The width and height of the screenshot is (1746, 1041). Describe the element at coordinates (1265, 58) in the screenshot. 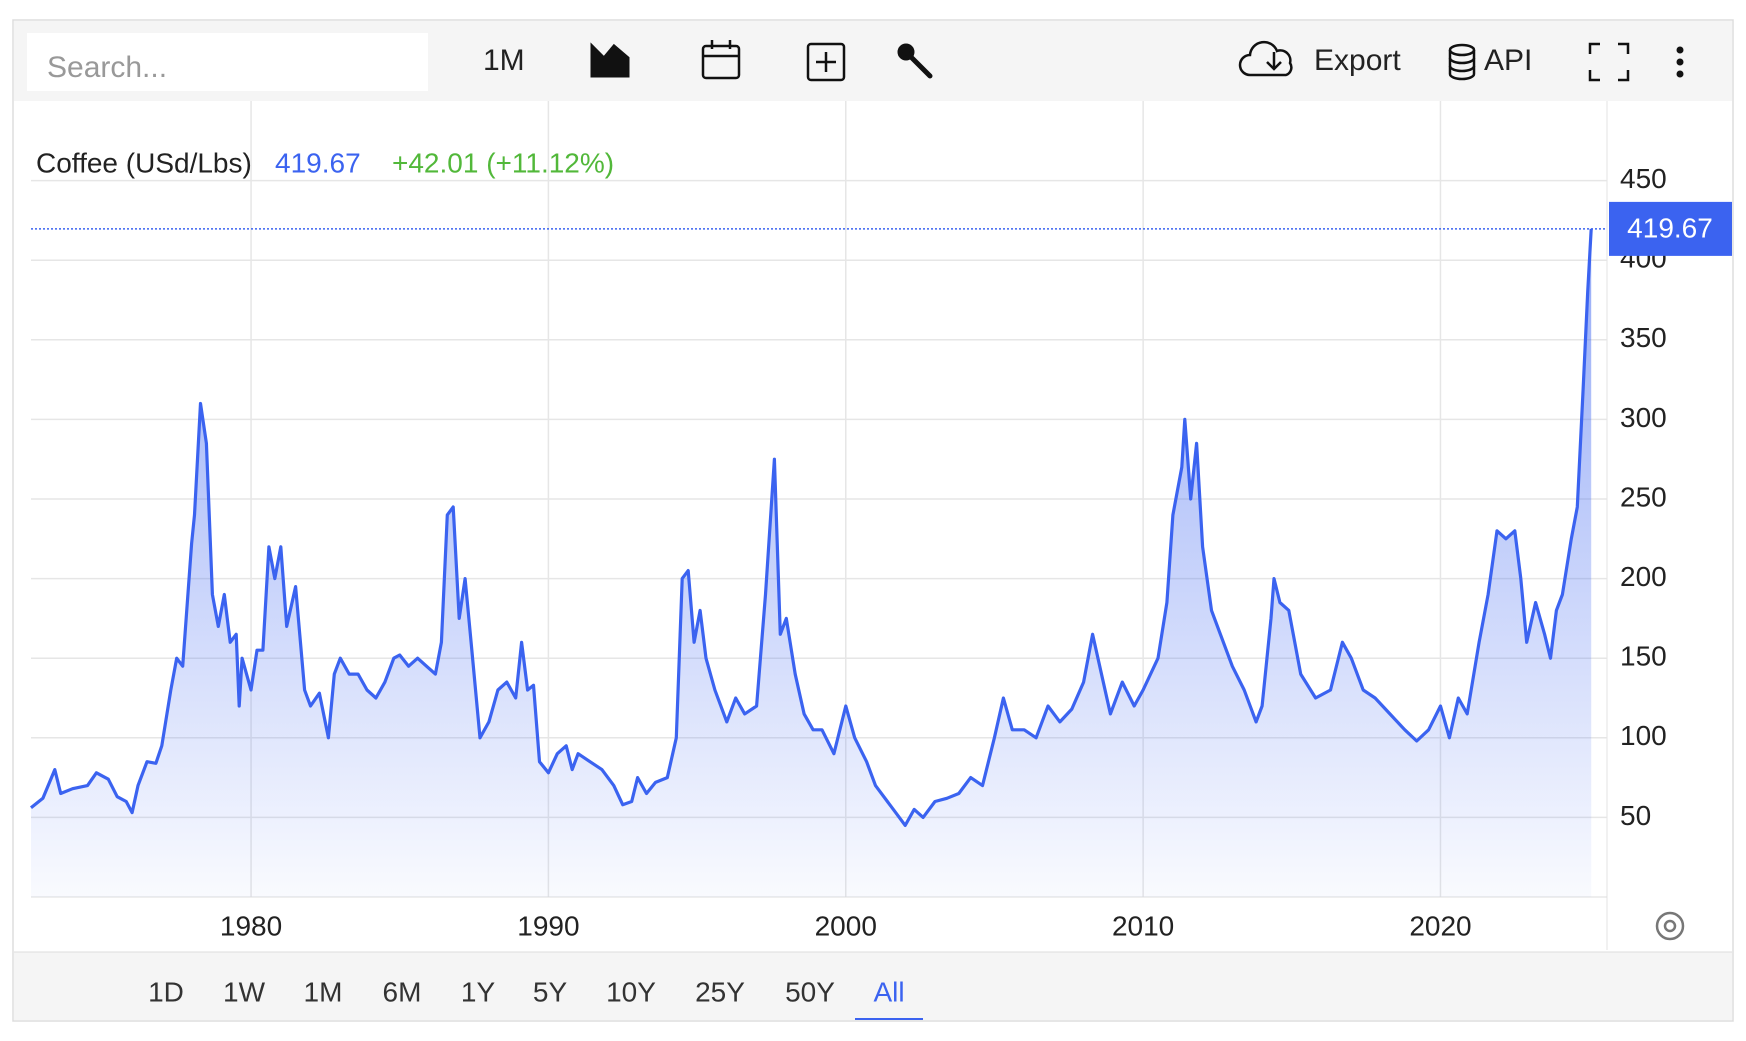

I see `export-icon` at that location.